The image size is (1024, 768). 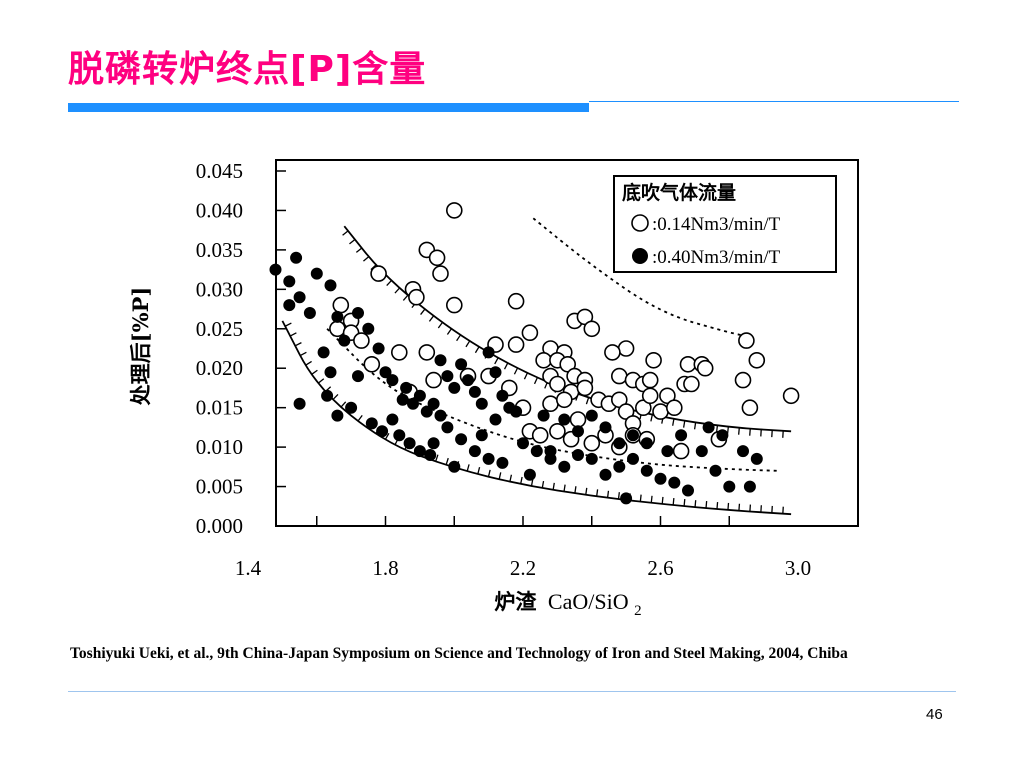 I want to click on legend: 底吹气体流量 :0.14Nm3/min/T :0.40Nm3/min/T, so click(x=725, y=224).